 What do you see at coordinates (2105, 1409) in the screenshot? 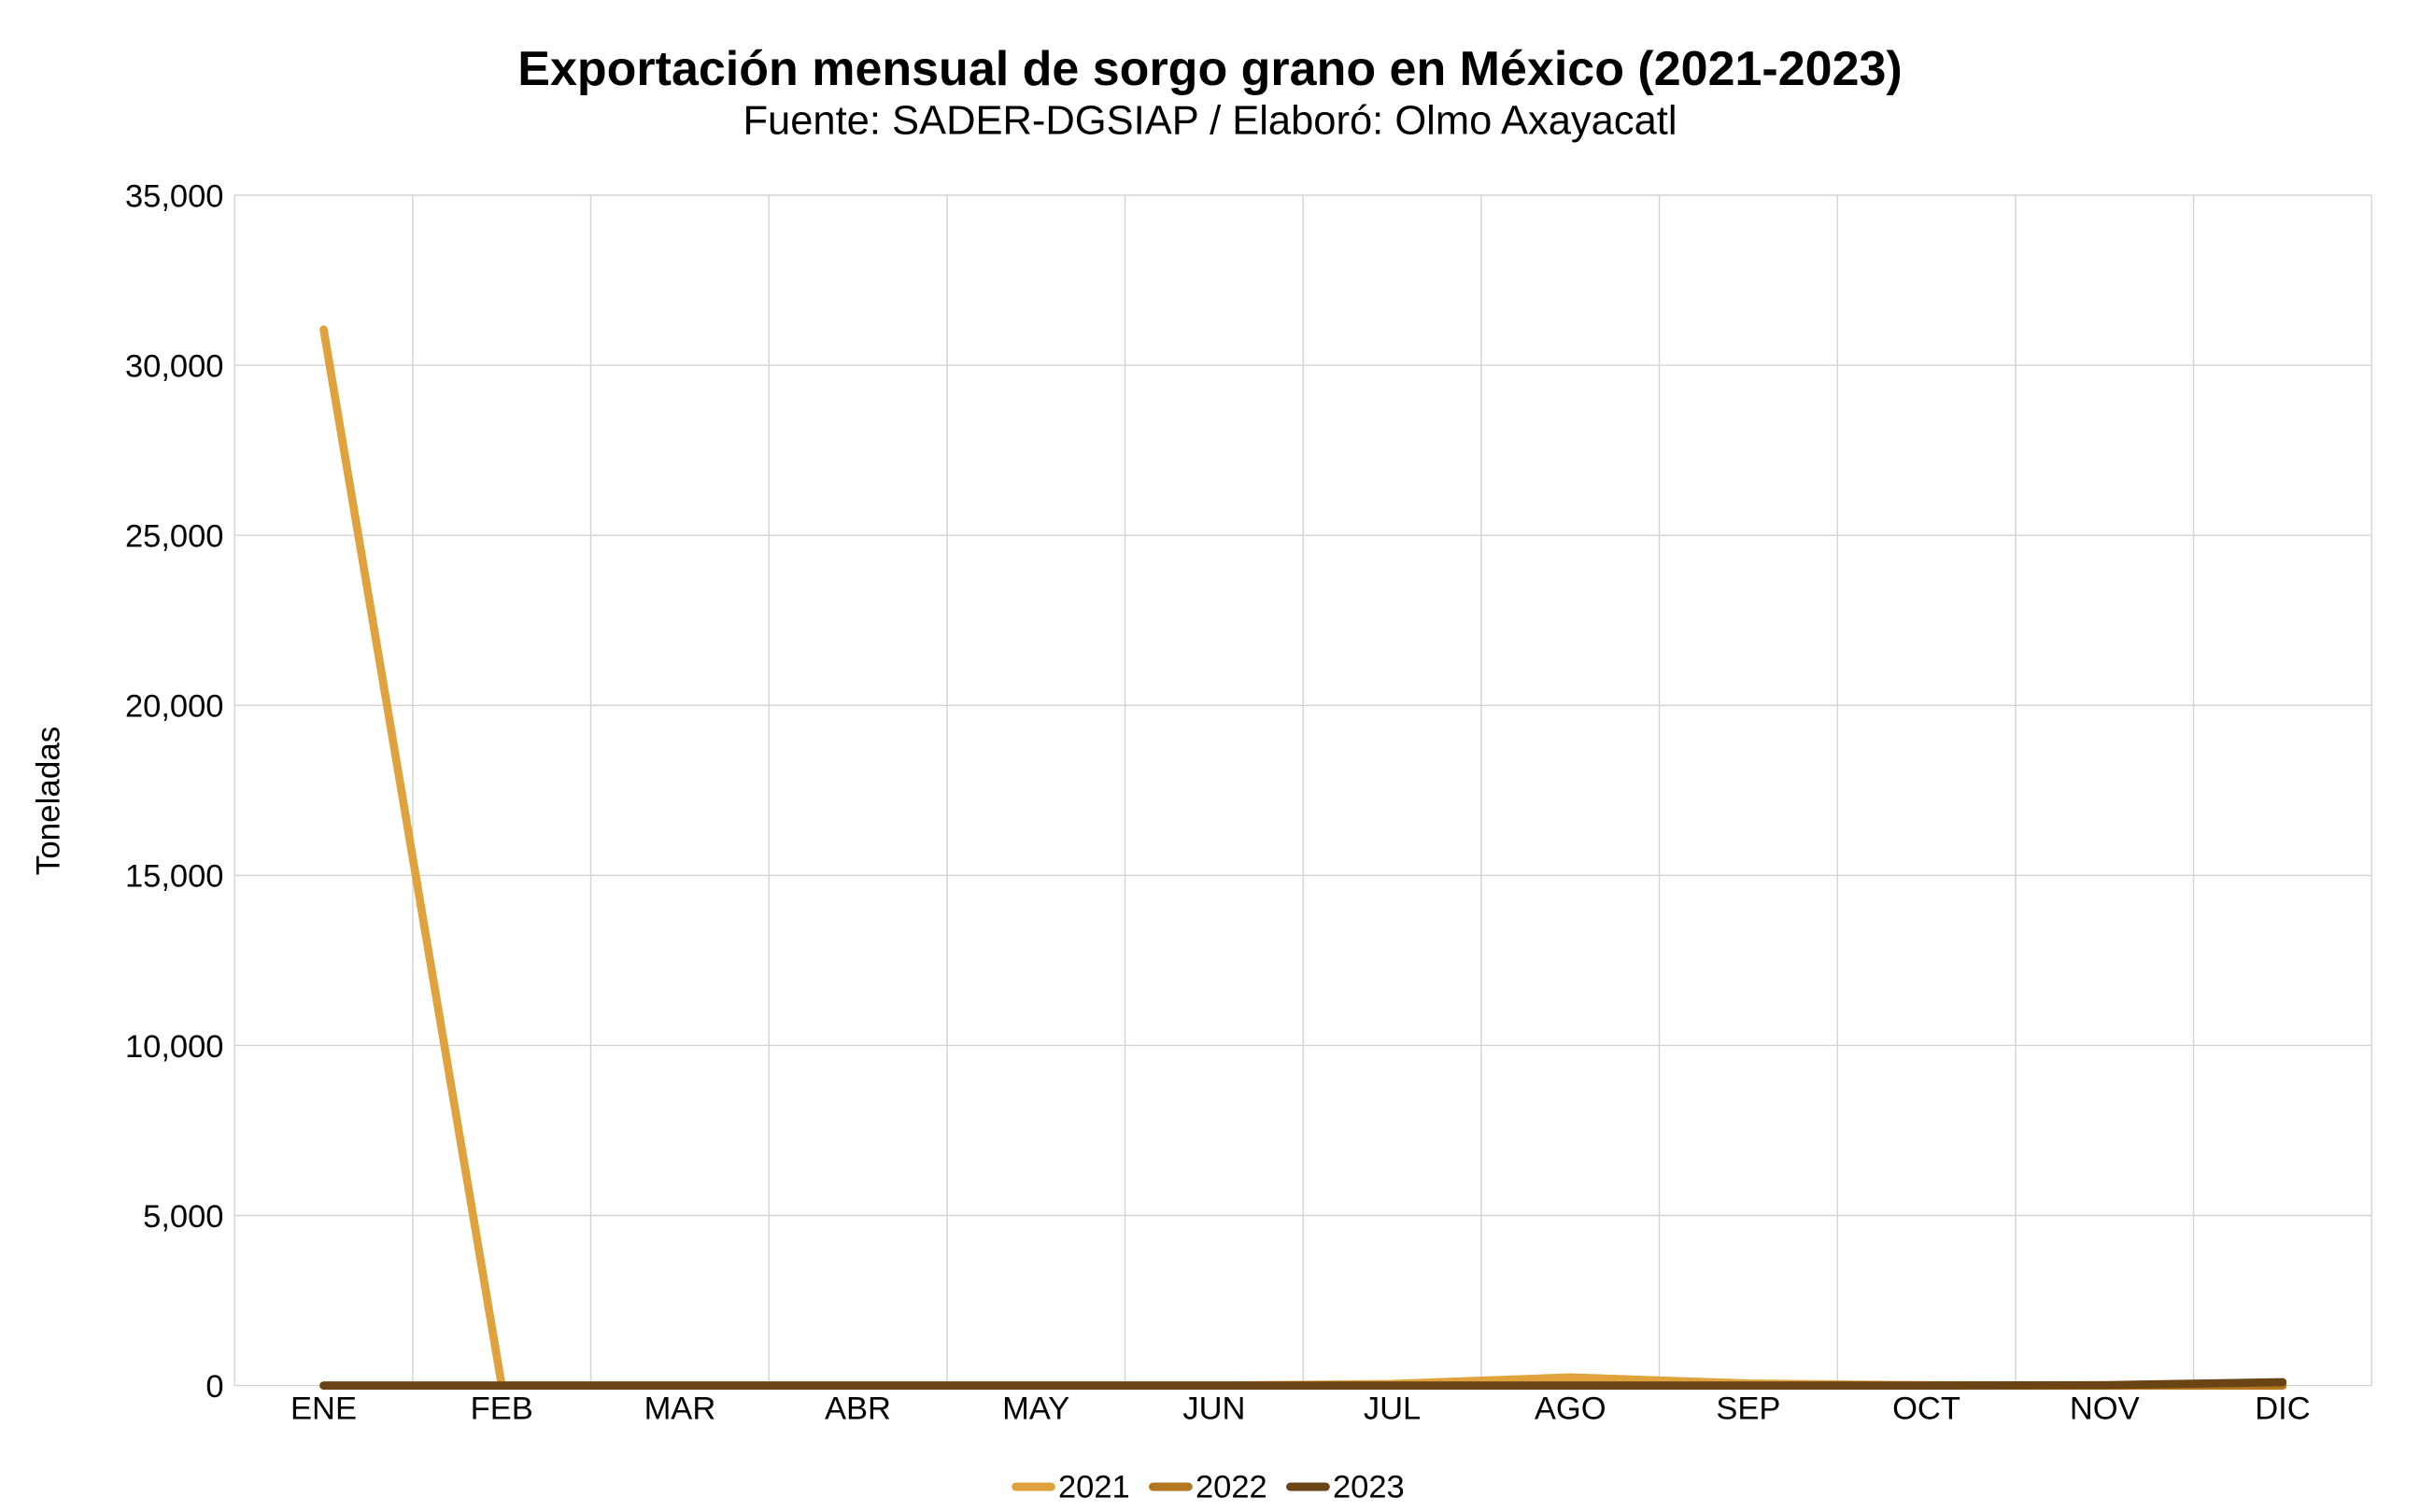
I see `svg-text: NOV` at bounding box center [2105, 1409].